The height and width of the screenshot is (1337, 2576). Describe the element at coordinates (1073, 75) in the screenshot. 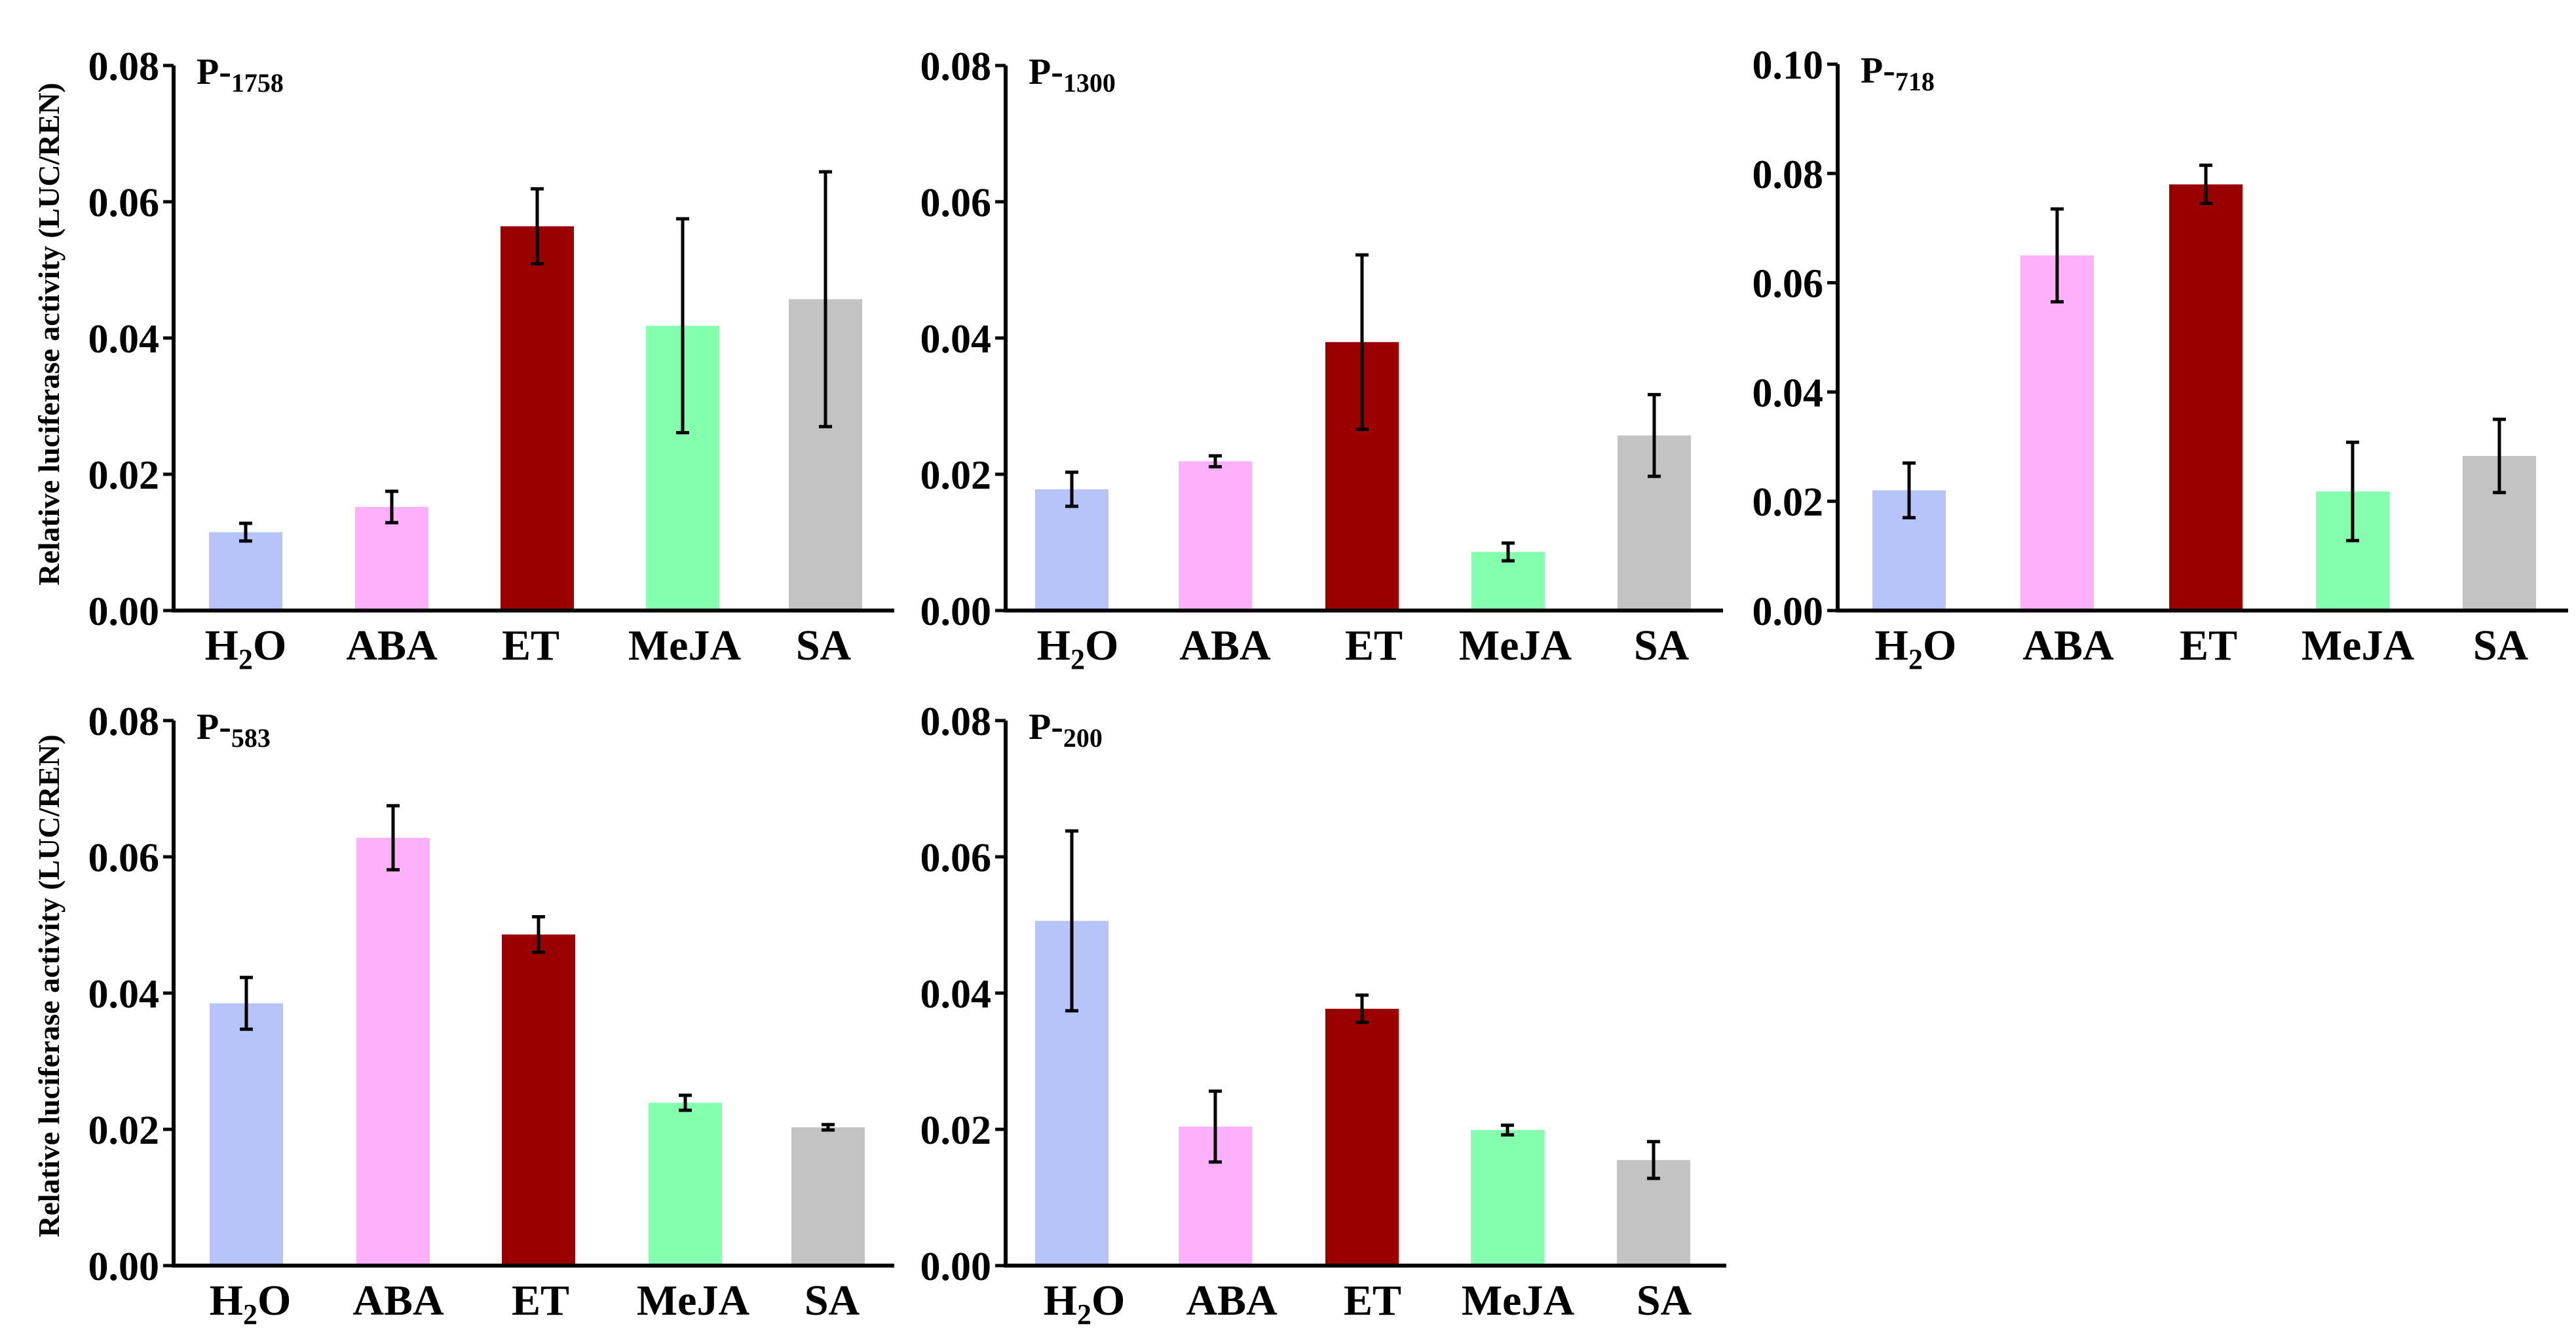

I see `panel-title: P-1300` at that location.